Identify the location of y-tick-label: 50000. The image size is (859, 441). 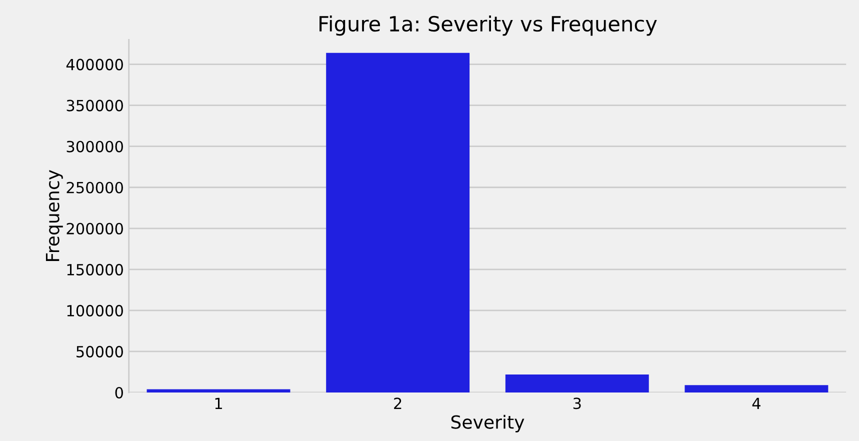
(99, 352).